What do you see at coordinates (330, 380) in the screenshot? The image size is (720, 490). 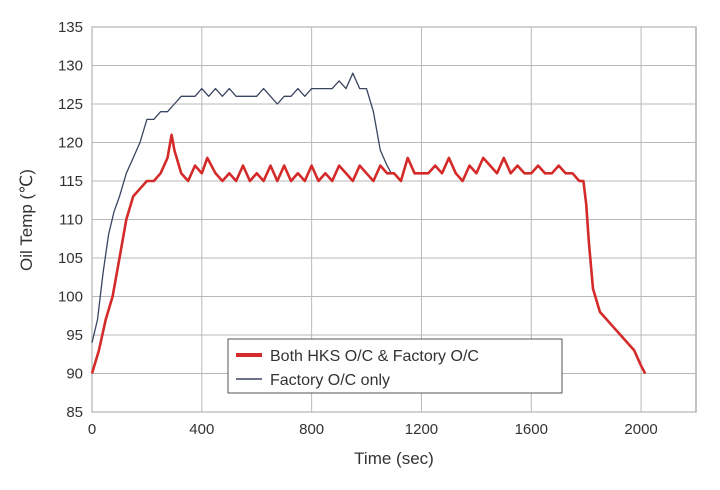 I see `legend-label-factory: Factory O/C only` at bounding box center [330, 380].